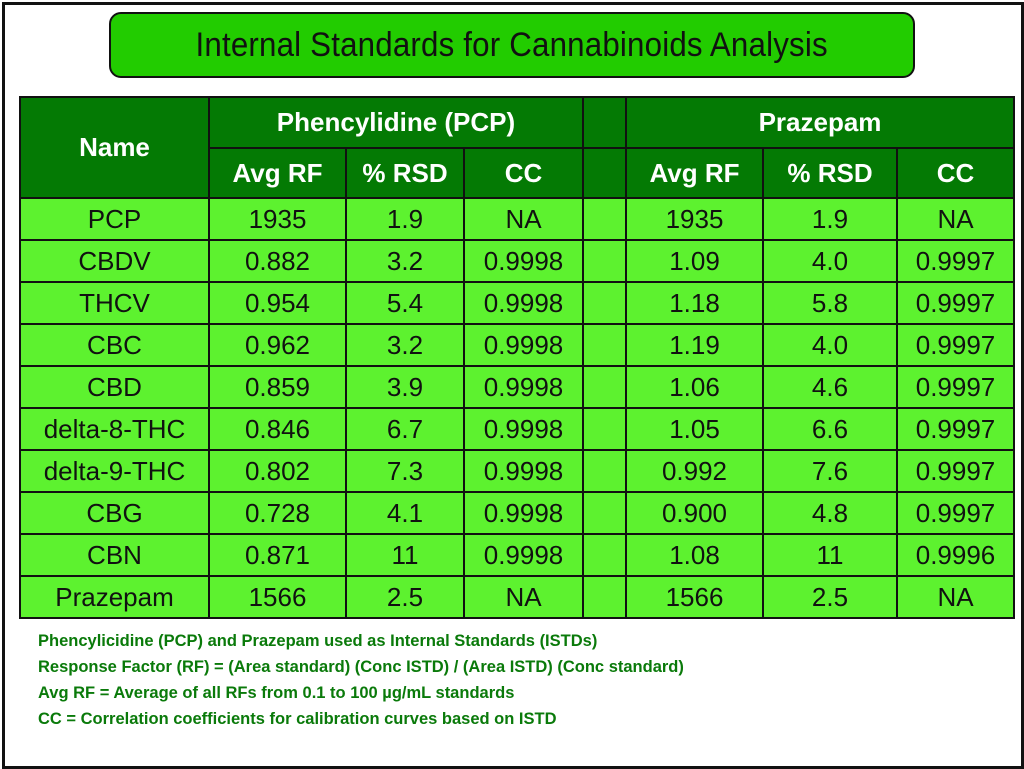  Describe the element at coordinates (114, 597) in the screenshot. I see `compound-name-cell: Prazepam` at that location.